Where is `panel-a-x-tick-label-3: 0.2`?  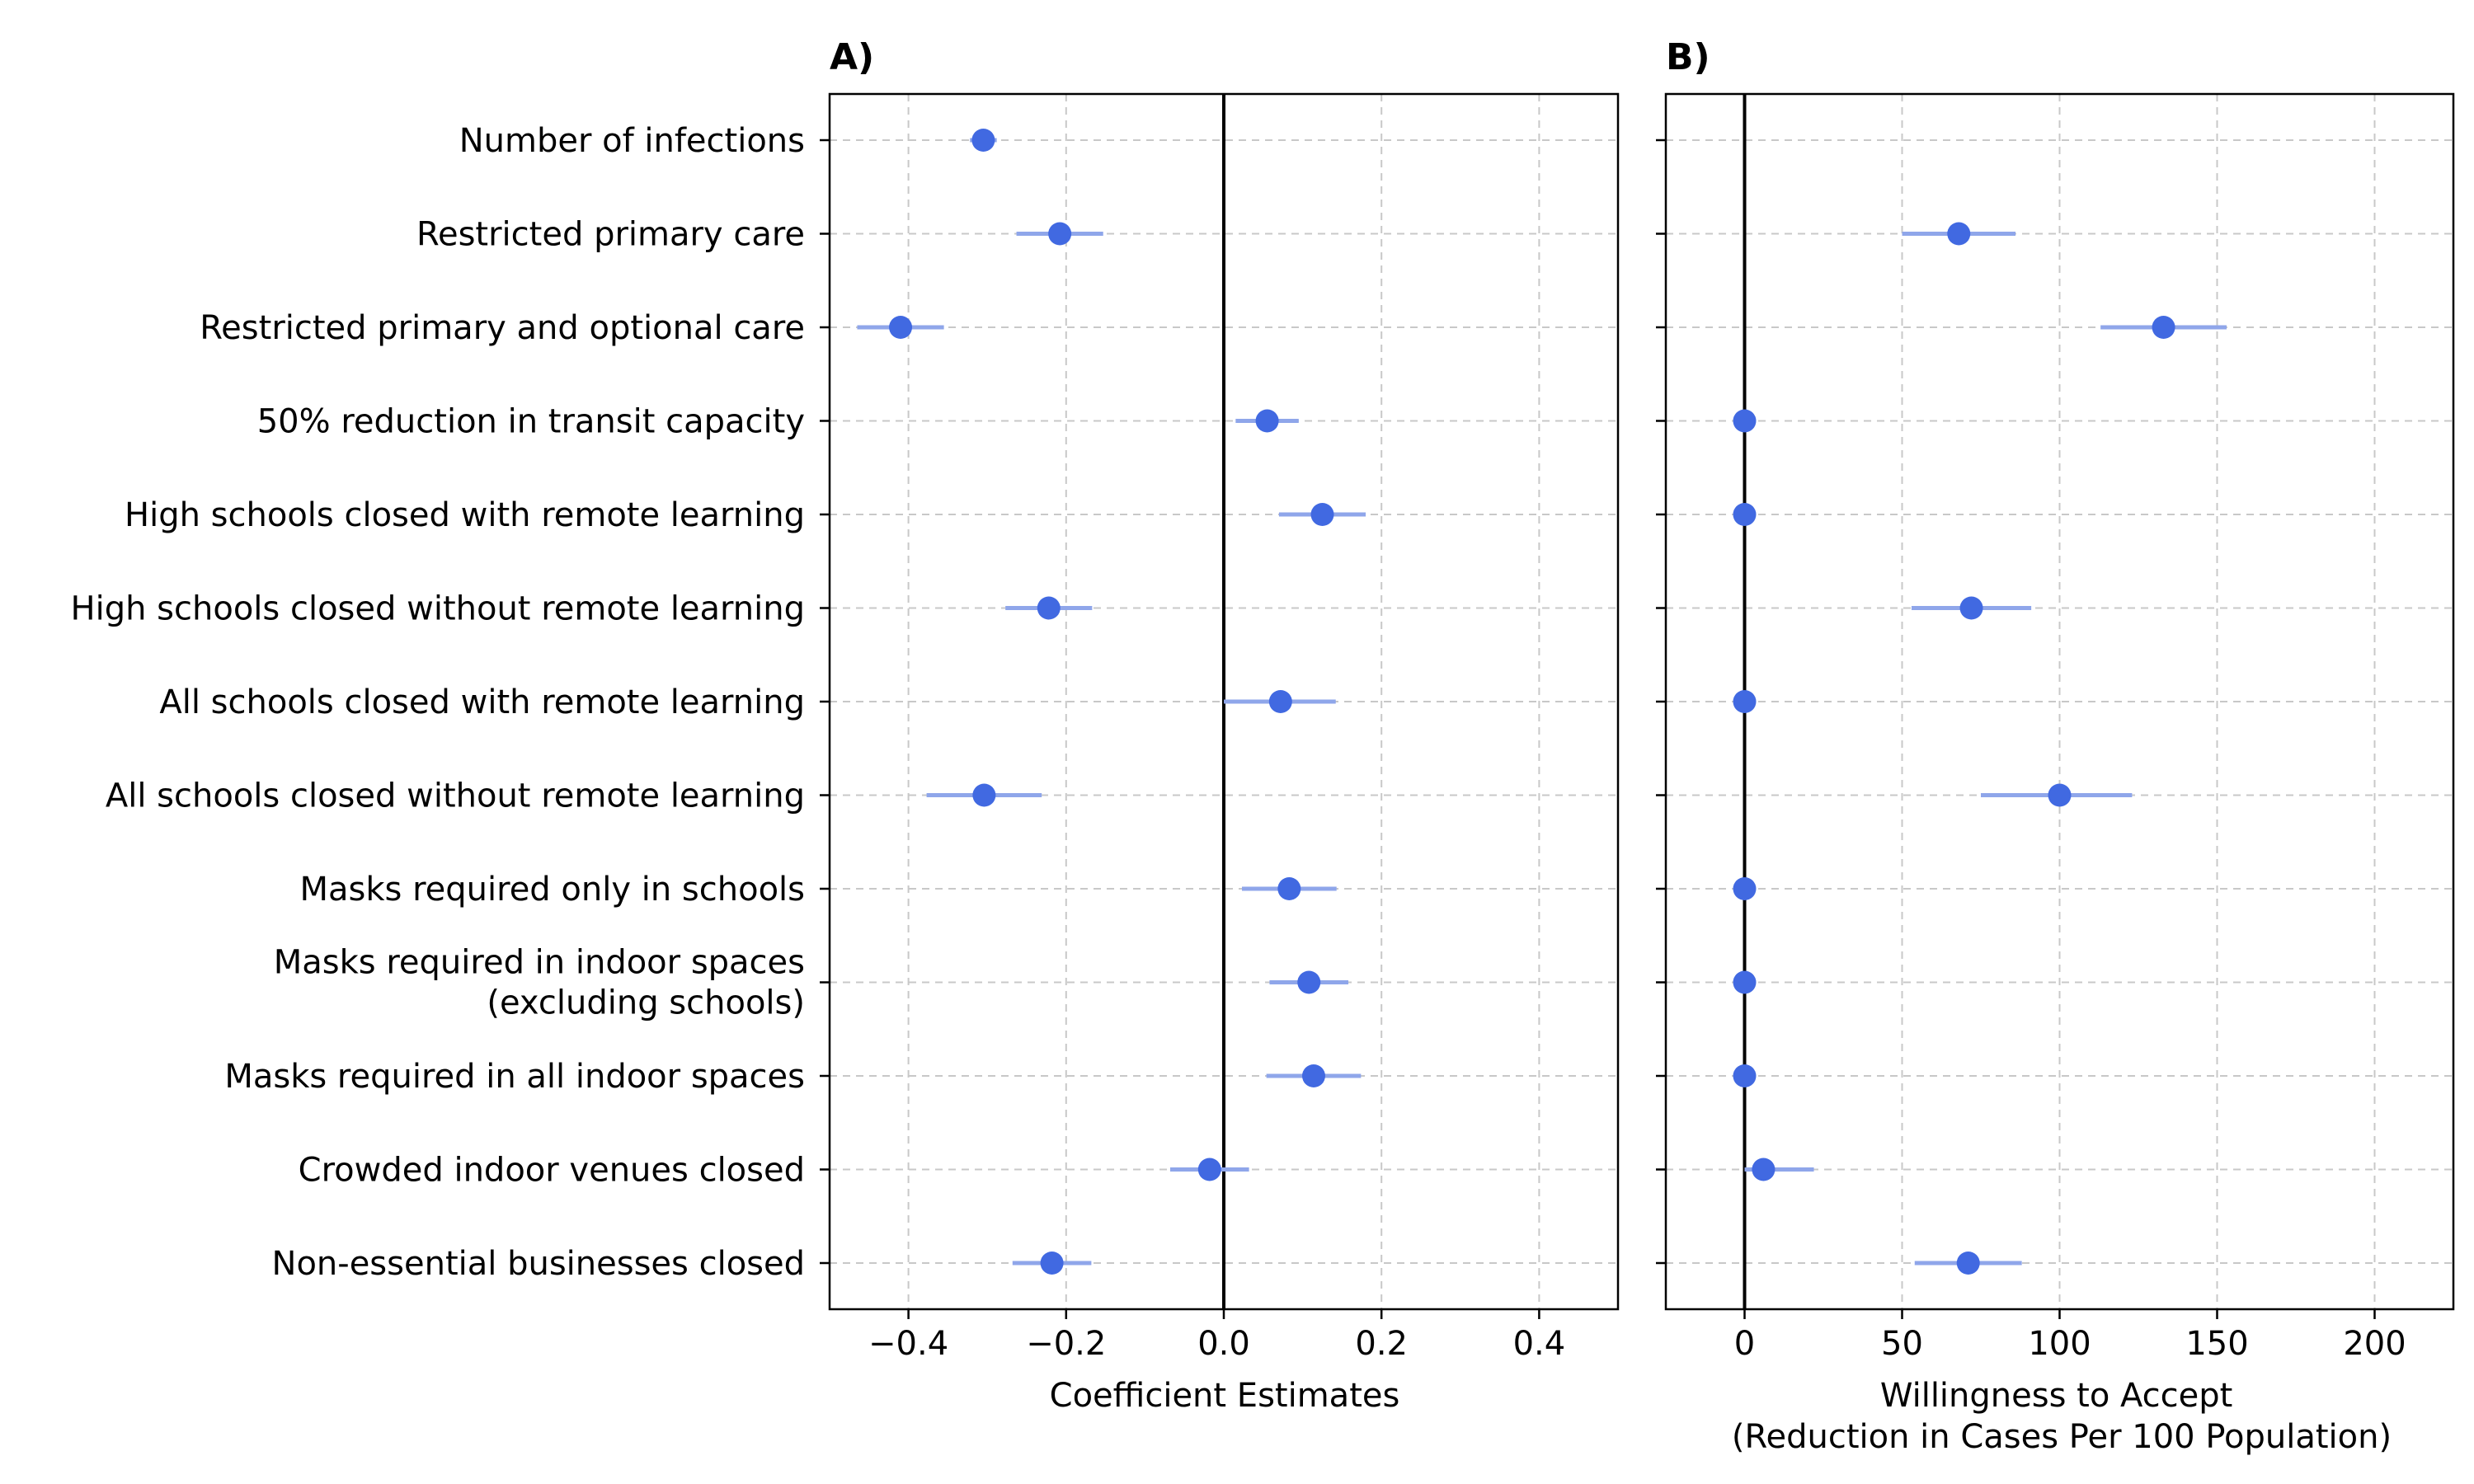 panel-a-x-tick-label-3: 0.2 is located at coordinates (1381, 1344).